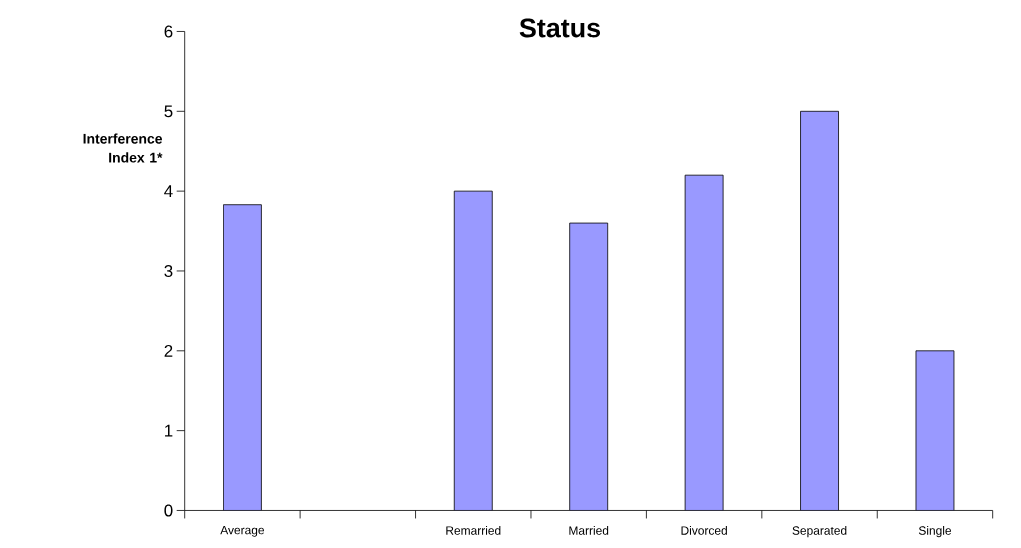 This screenshot has height=548, width=1021. Describe the element at coordinates (242, 531) in the screenshot. I see `x-tick-label: Average` at that location.